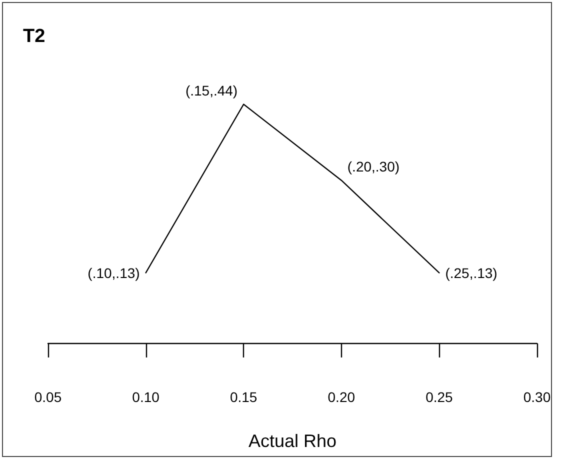 Image resolution: width=564 pixels, height=462 pixels. Describe the element at coordinates (292, 441) in the screenshot. I see `x-axis-title: Actual Rho` at that location.